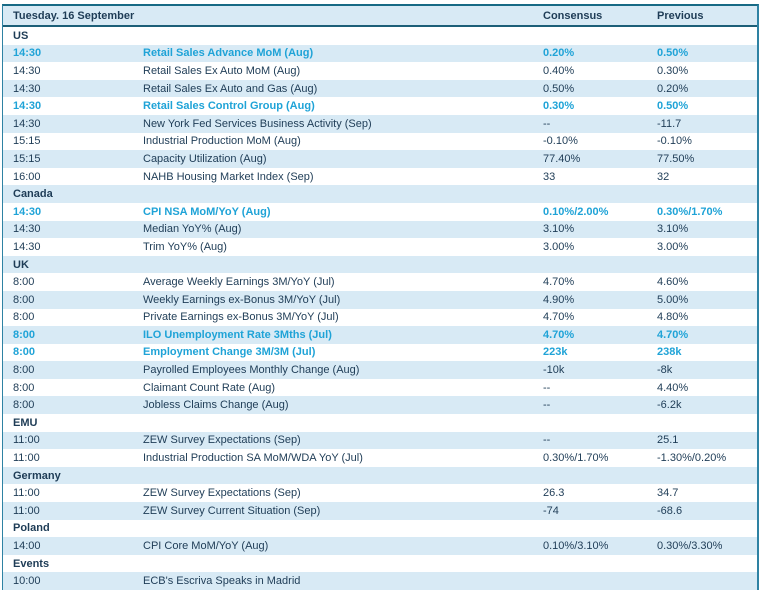  I want to click on previous-cell: -1.30%/0.20%, so click(692, 458).